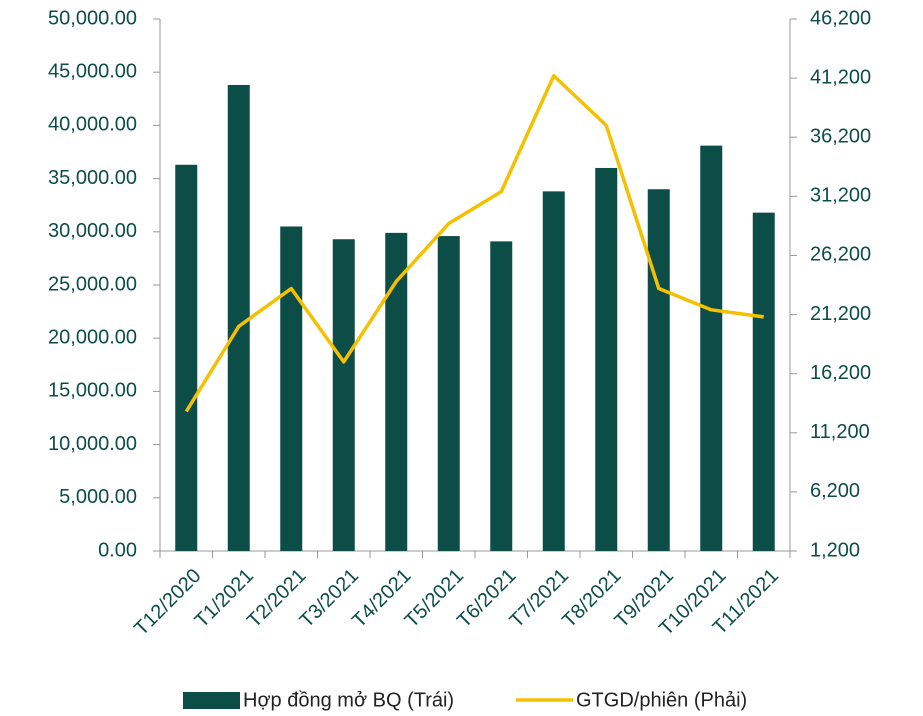  Describe the element at coordinates (92, 231) in the screenshot. I see `y-tick-label: 30,000.00` at that location.